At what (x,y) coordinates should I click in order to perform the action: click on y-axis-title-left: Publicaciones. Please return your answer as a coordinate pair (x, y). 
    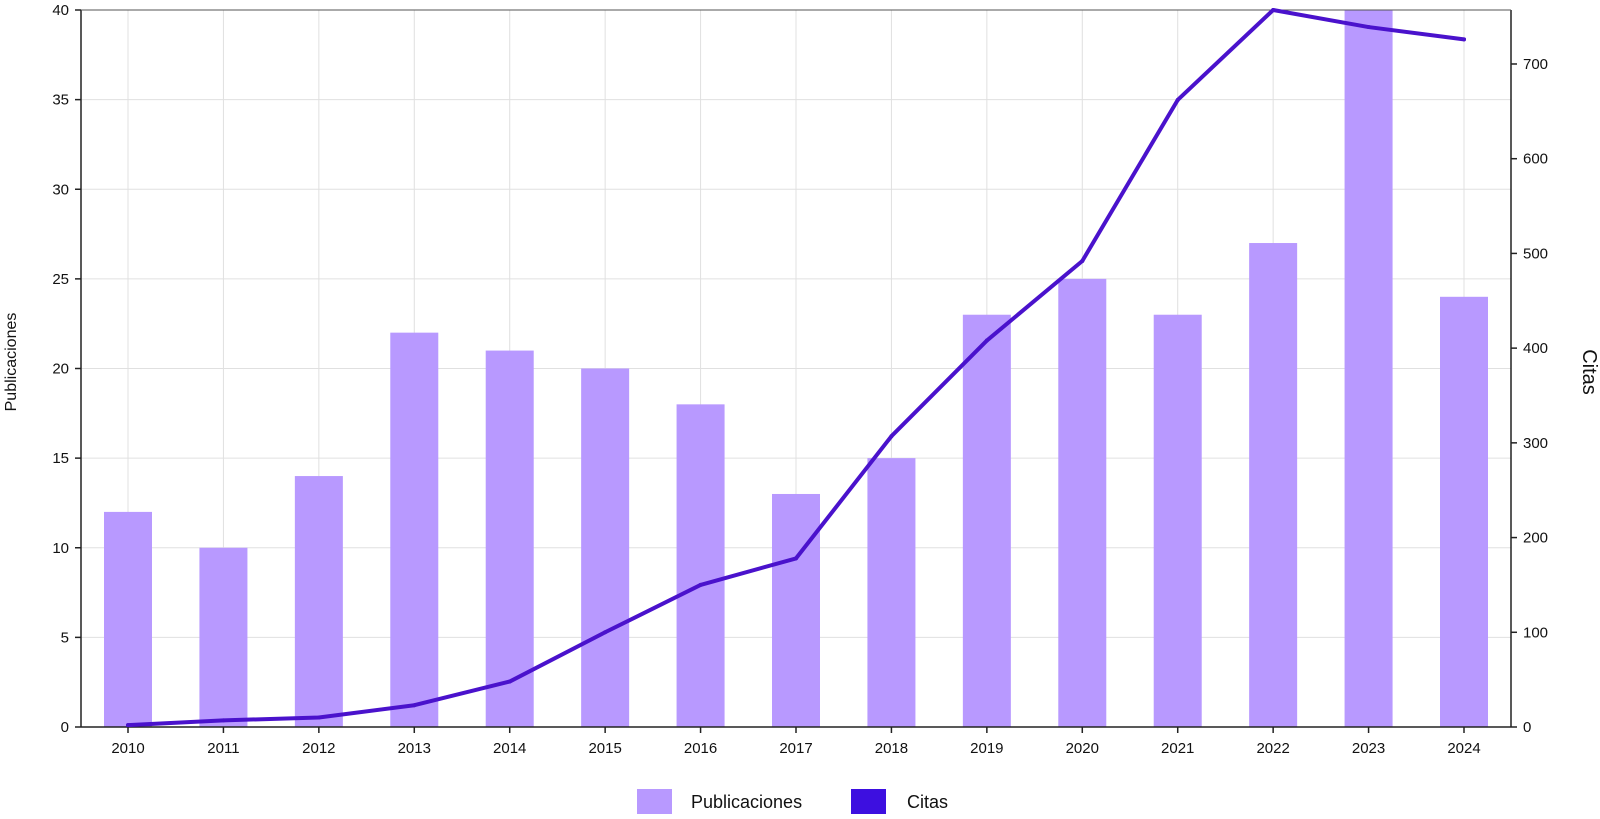
    Looking at the image, I should click on (11, 362).